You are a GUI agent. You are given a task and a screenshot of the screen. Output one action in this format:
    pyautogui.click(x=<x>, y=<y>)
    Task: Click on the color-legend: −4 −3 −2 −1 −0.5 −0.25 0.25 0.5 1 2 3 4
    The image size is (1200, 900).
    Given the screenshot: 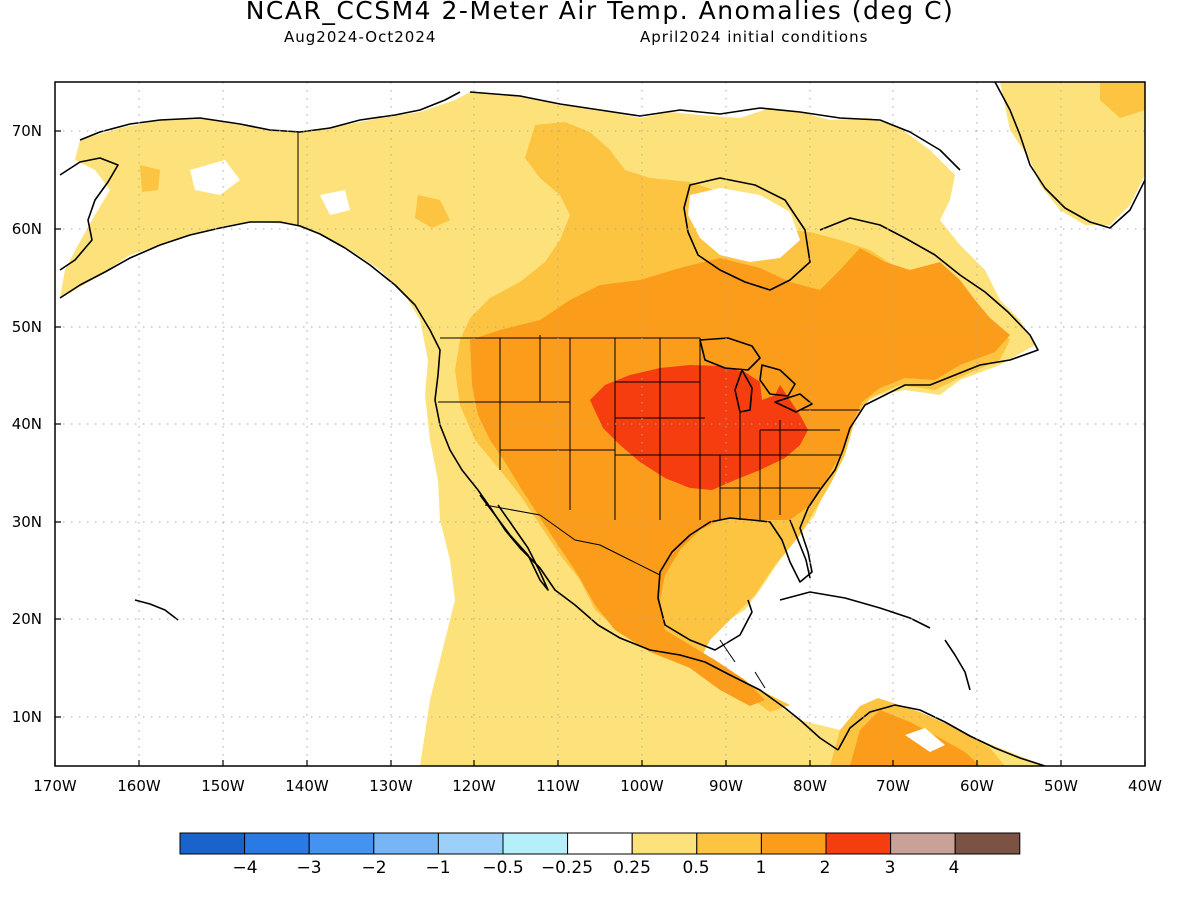 What is the action you would take?
    pyautogui.click(x=600, y=855)
    